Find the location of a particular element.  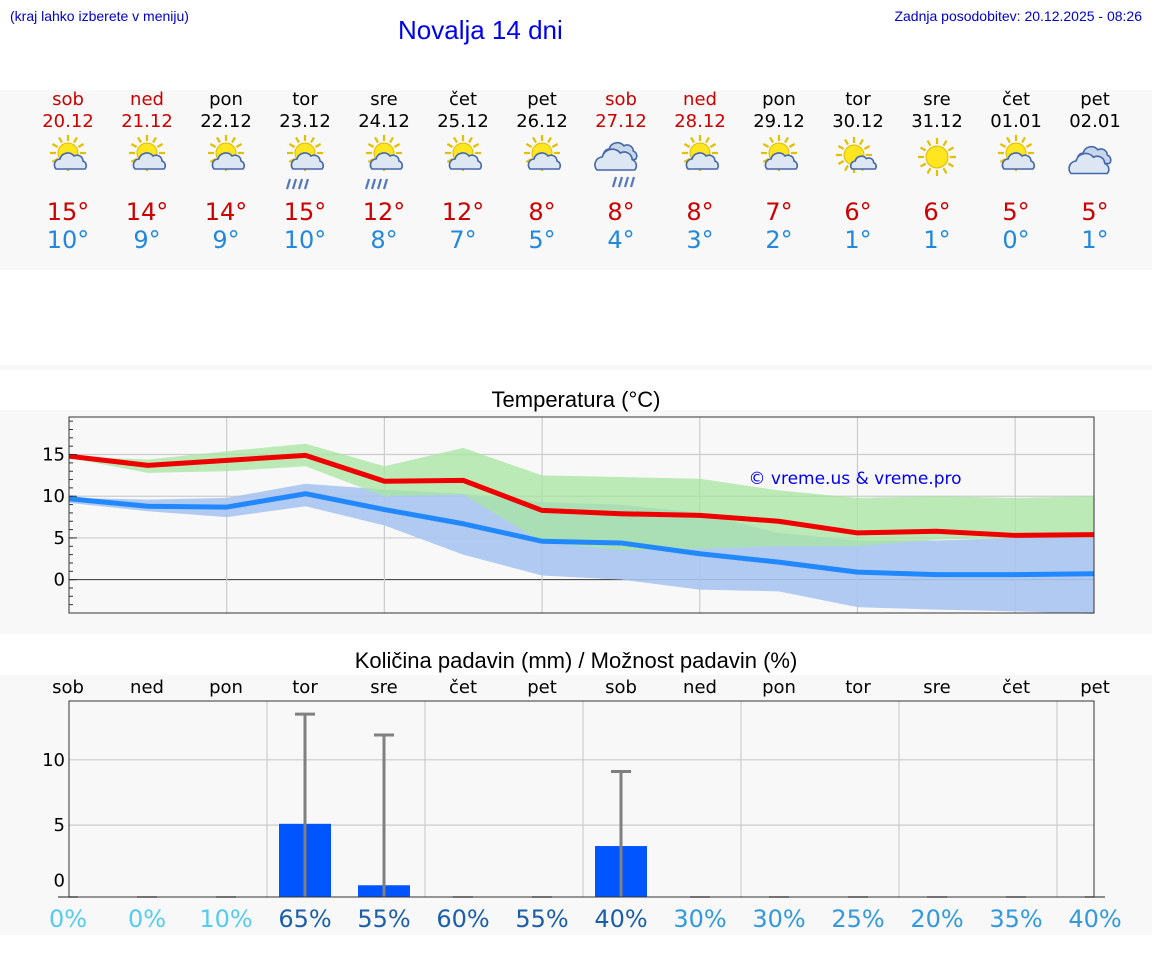

day-date: 31.12 is located at coordinates (937, 121).